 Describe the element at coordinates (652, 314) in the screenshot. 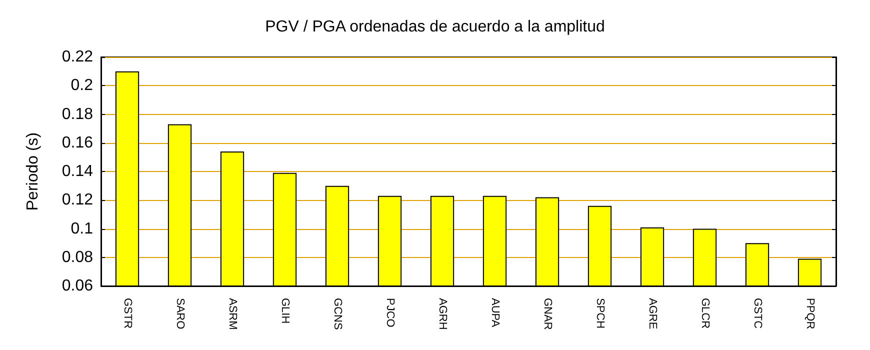

I see `x-tick-label: AGRE` at that location.